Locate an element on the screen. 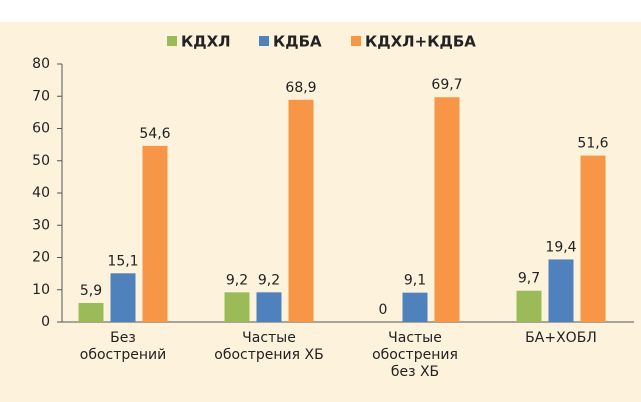  value-label: 19,4 is located at coordinates (560, 247).